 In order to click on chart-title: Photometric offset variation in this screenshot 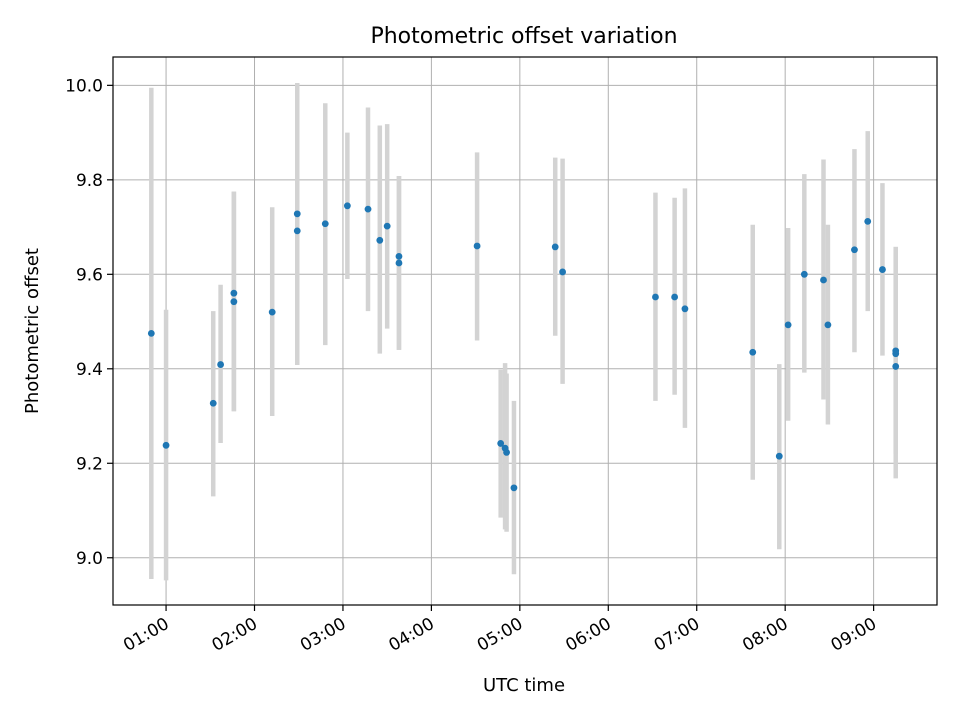, I will do `click(523, 36)`.